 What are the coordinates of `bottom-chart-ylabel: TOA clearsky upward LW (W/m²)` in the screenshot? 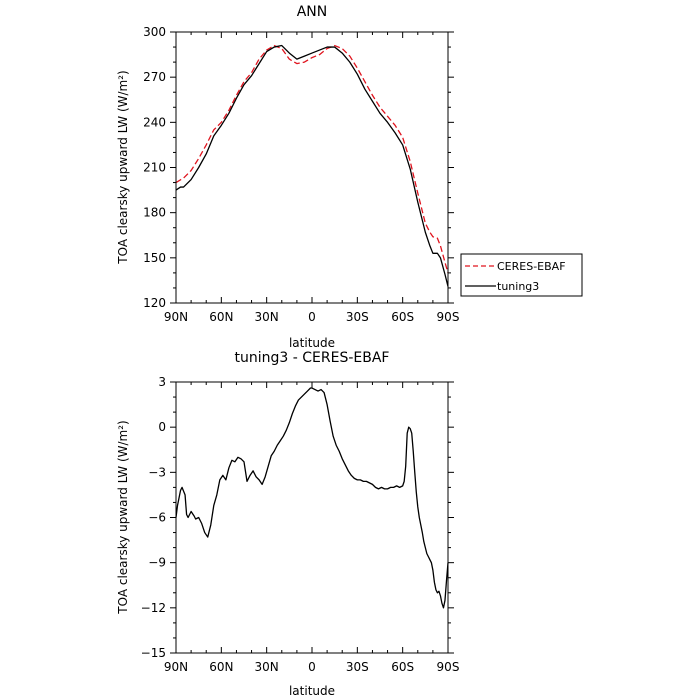 It's located at (123, 517).